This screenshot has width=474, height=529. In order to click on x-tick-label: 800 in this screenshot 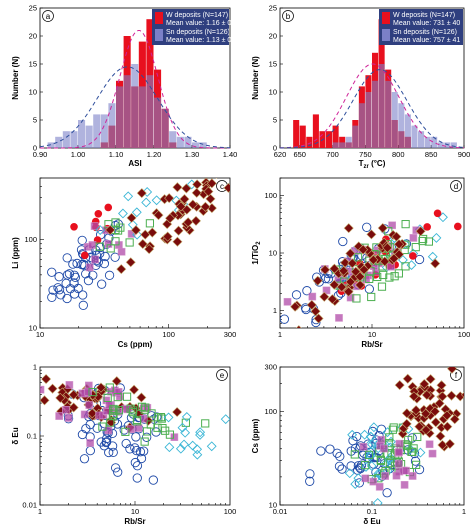, I will do `click(398, 154)`.